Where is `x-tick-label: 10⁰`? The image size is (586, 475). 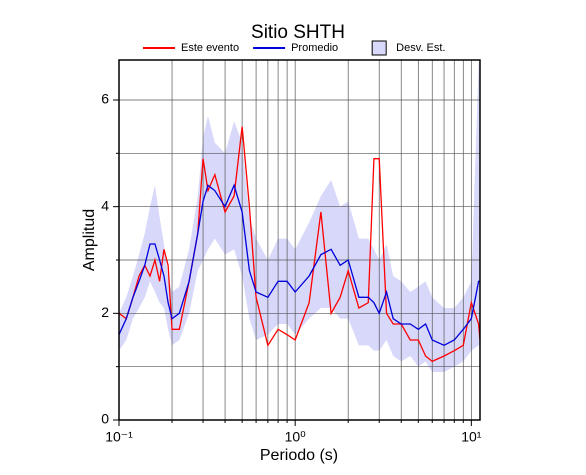
x-tick-label: 10⁰ is located at coordinates (296, 437).